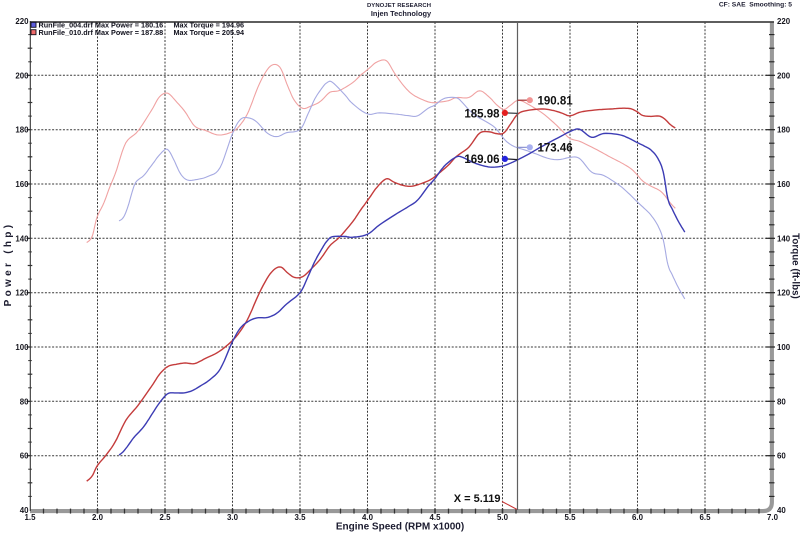 The image size is (800, 535). Describe the element at coordinates (755, 5) in the screenshot. I see `svg-text: CF: SAE Smoothing: 5` at that location.